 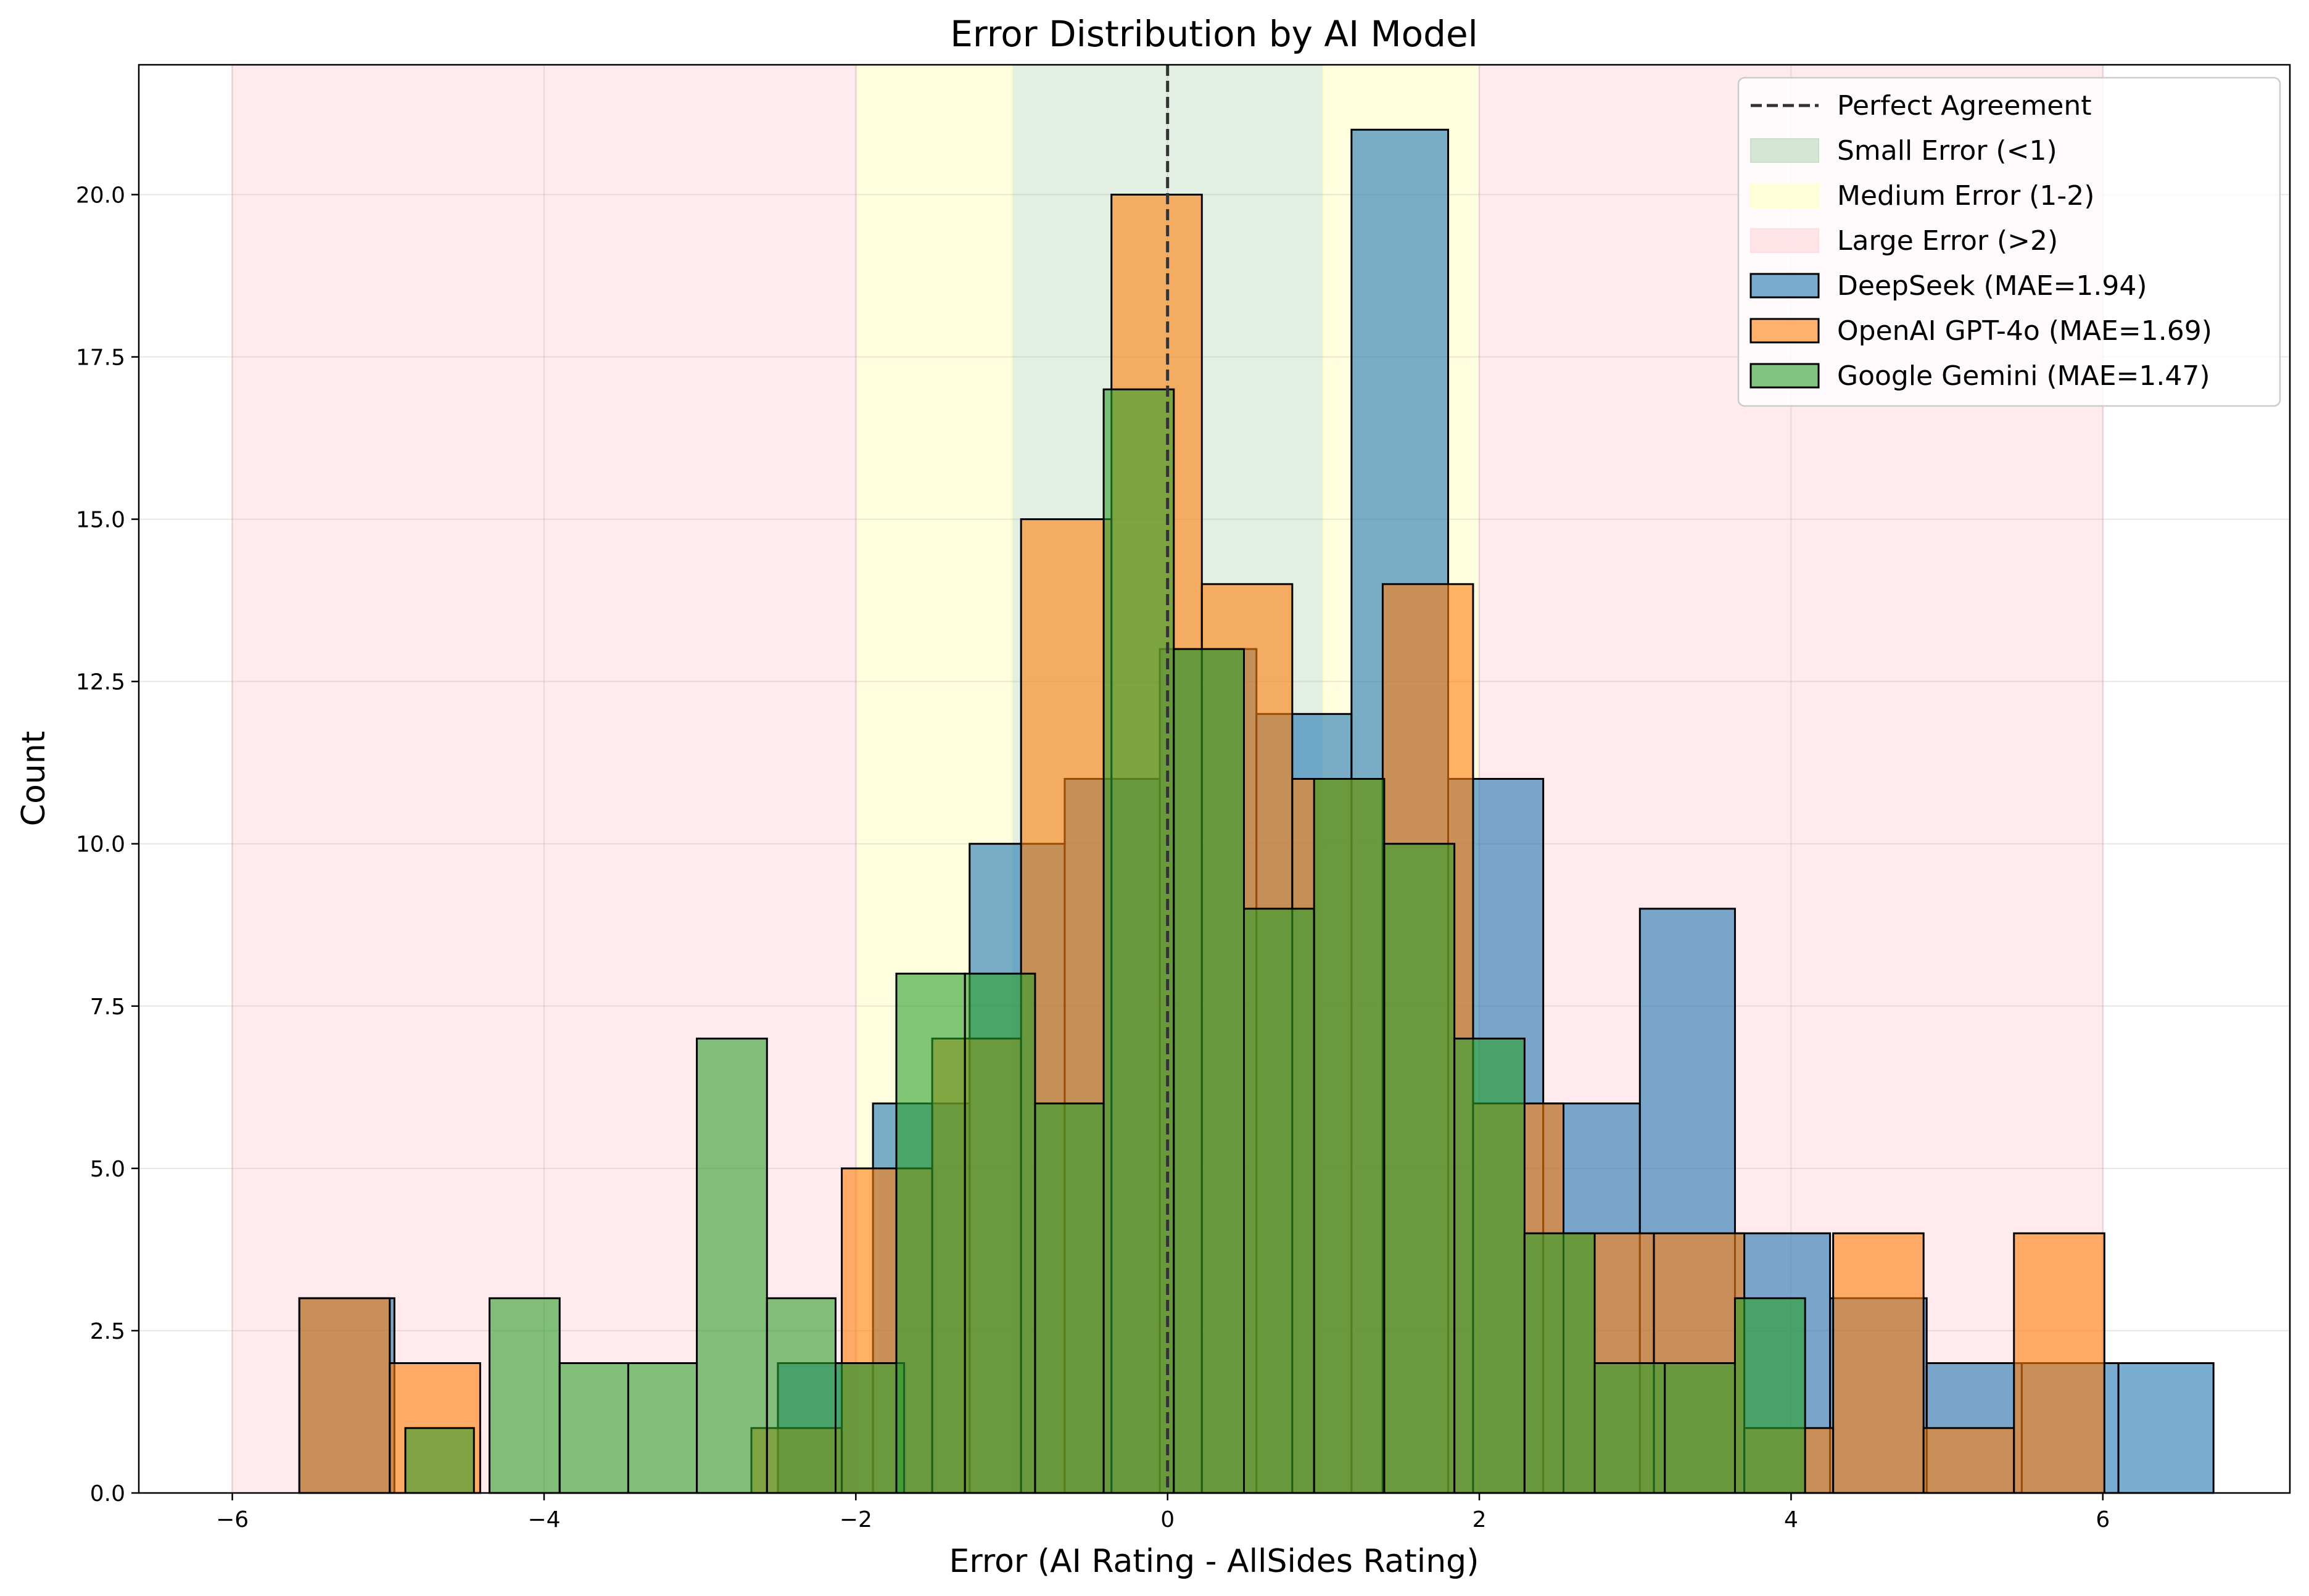 What do you see at coordinates (107, 1331) in the screenshot?
I see `y-tick-label-1: 2.5` at bounding box center [107, 1331].